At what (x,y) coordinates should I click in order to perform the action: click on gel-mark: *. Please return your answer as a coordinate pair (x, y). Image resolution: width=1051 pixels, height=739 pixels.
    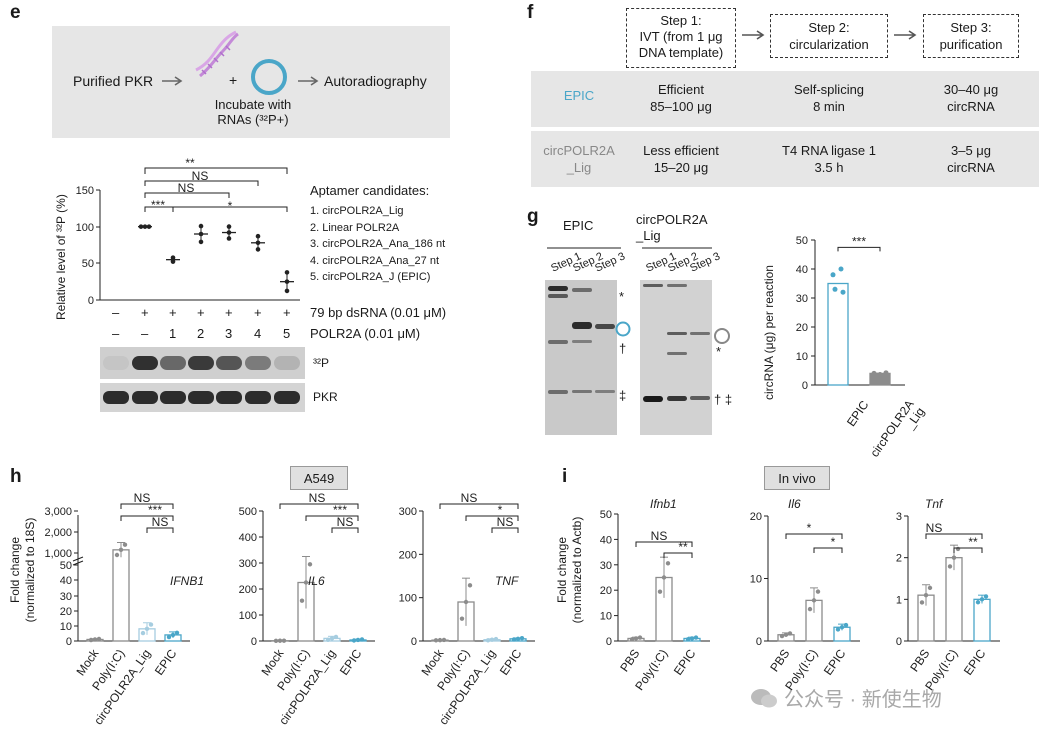
    Looking at the image, I should click on (719, 351).